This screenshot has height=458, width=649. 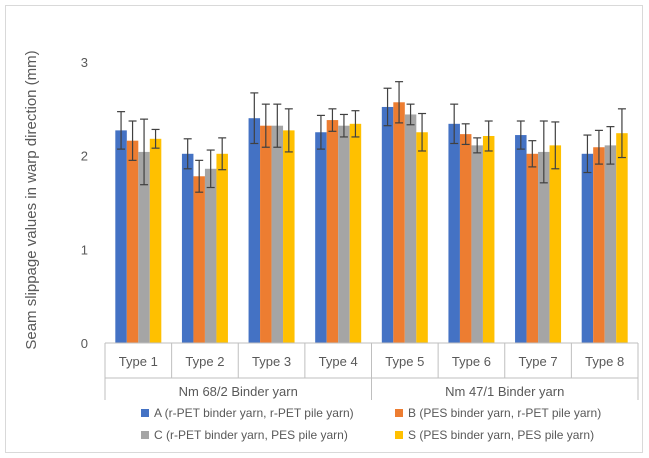 What do you see at coordinates (138, 361) in the screenshot?
I see `x-tick-label: Type 1` at bounding box center [138, 361].